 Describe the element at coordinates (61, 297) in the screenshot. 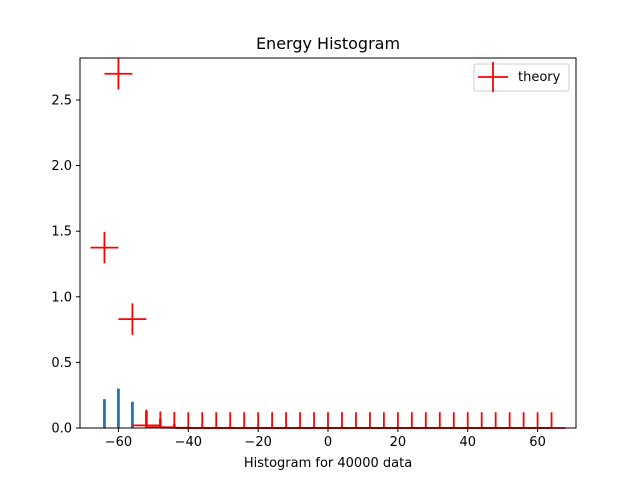

I see `y-tick-label: 1.0` at that location.